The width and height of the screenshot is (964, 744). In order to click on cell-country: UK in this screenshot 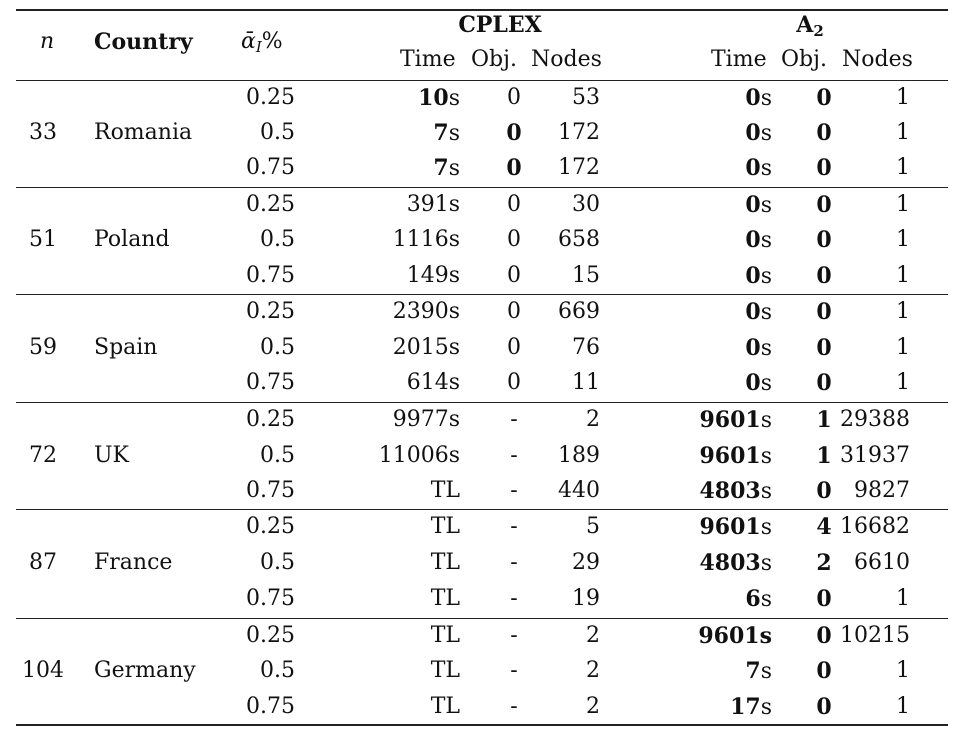, I will do `click(164, 456)`.